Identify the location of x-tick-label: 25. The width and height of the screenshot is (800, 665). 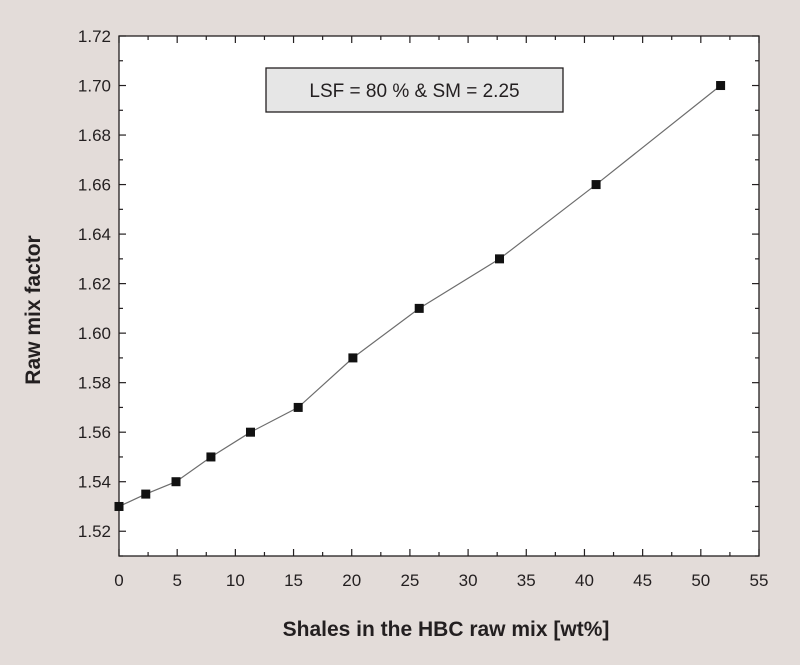
(409, 580).